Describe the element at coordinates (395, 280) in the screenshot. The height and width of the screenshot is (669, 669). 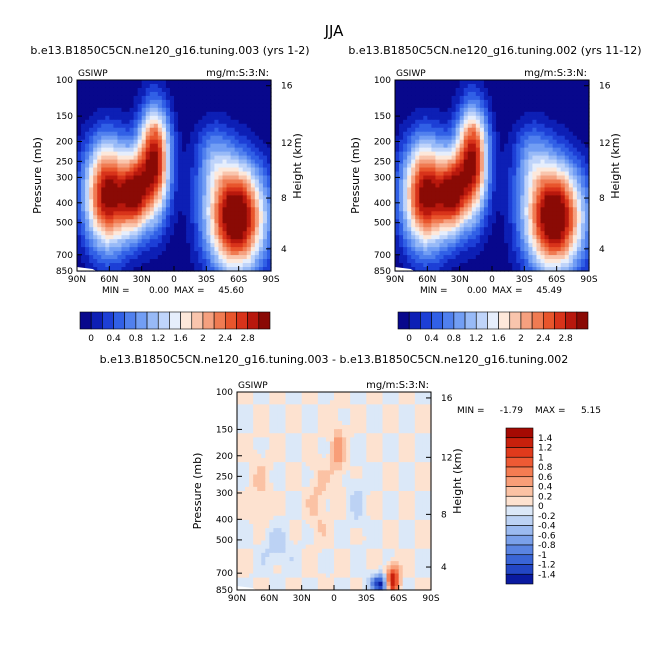
I see `x-tick-label: 90N` at that location.